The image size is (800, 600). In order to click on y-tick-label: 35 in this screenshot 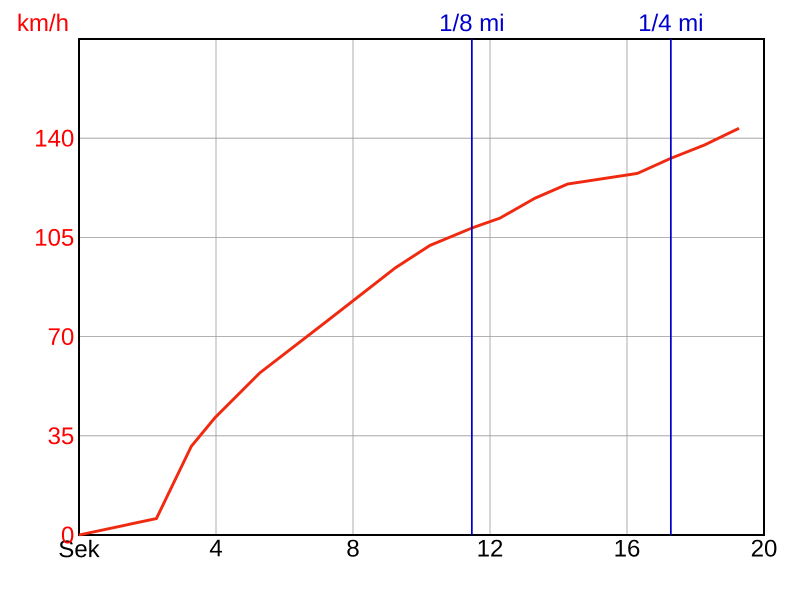, I will do `click(61, 435)`.